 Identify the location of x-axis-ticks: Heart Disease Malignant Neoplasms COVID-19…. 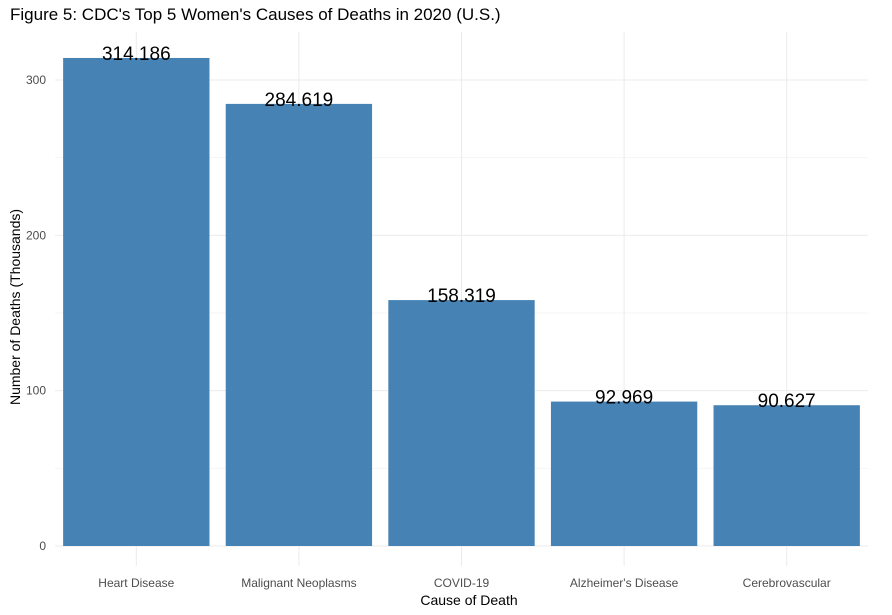
(464, 583).